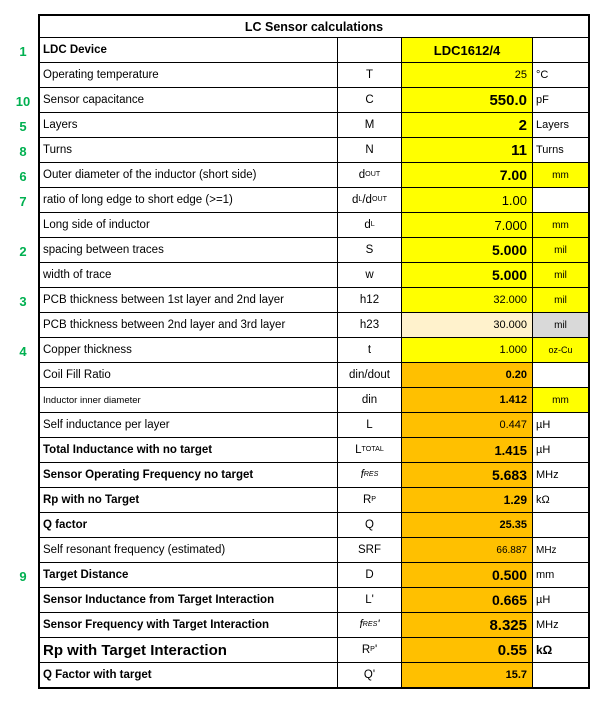 This screenshot has height=712, width=600. I want to click on row-label: Sensor Operating Frequency no target, so click(148, 475).